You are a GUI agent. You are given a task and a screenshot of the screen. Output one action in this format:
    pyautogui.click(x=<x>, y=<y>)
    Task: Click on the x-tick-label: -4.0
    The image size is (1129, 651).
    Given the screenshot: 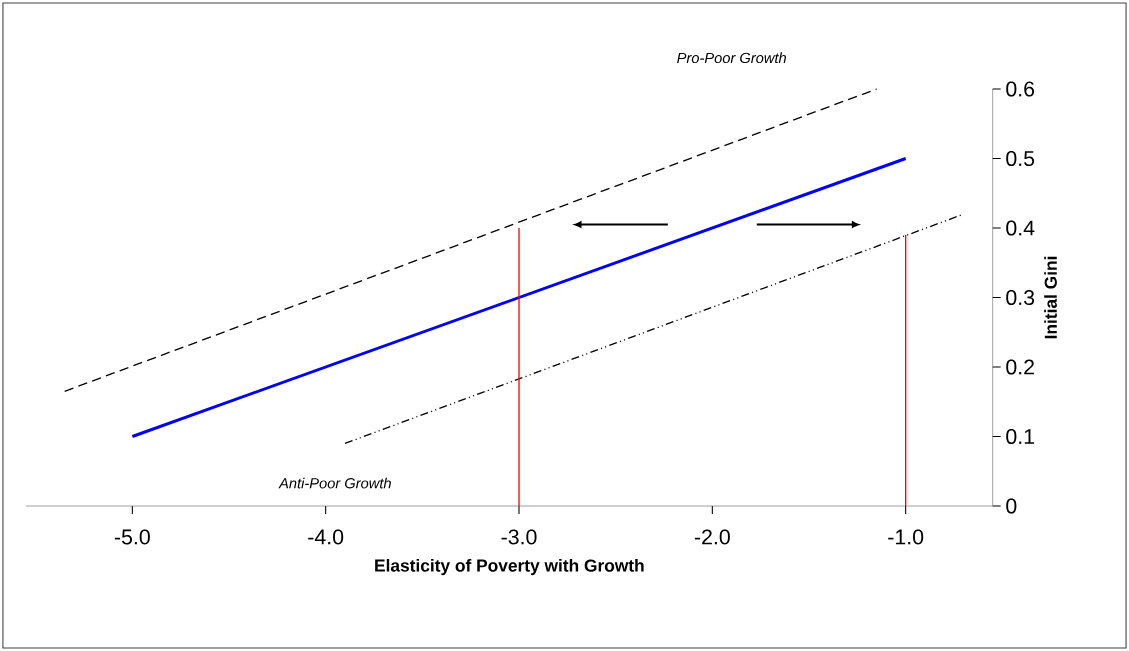 What is the action you would take?
    pyautogui.click(x=326, y=537)
    